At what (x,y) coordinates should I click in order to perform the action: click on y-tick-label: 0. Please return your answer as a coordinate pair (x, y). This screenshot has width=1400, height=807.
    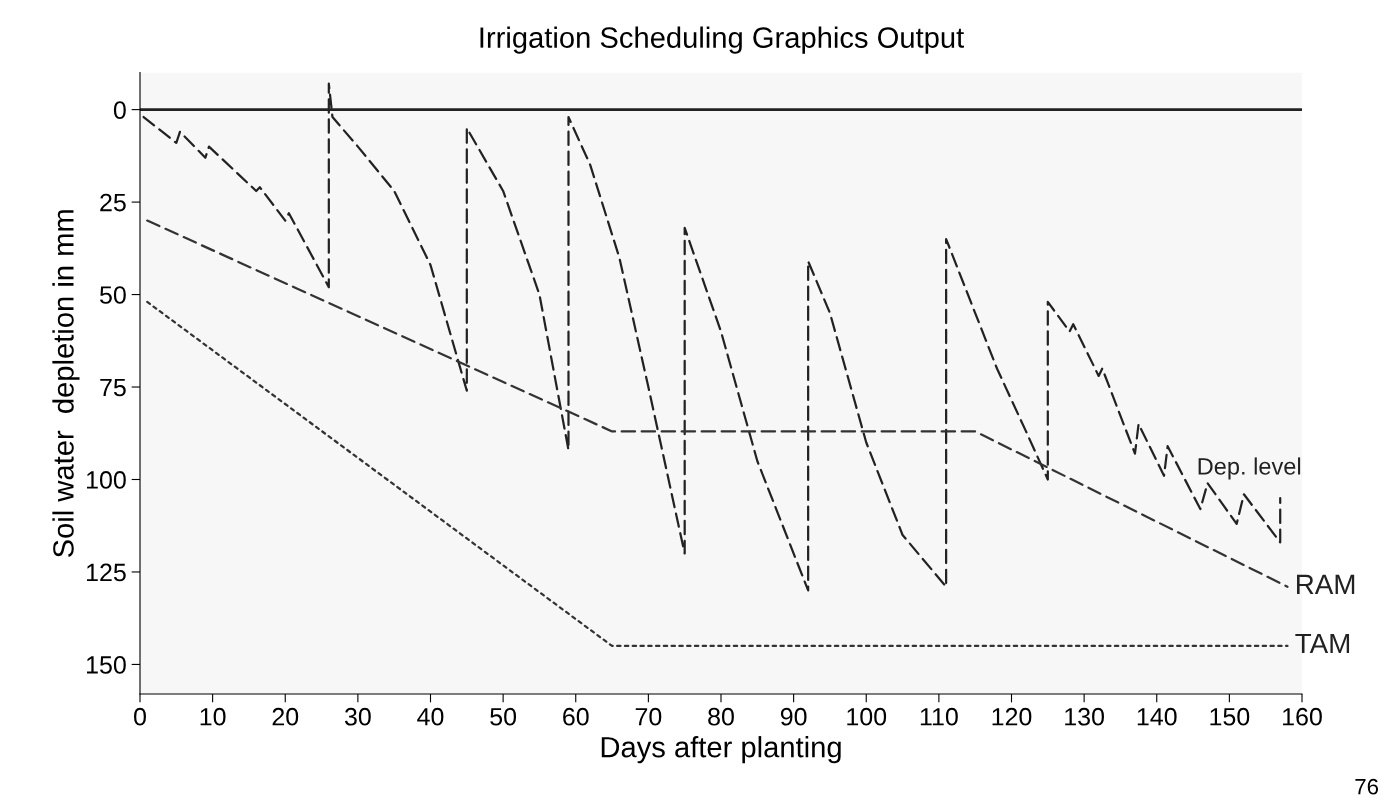
    Looking at the image, I should click on (119, 110).